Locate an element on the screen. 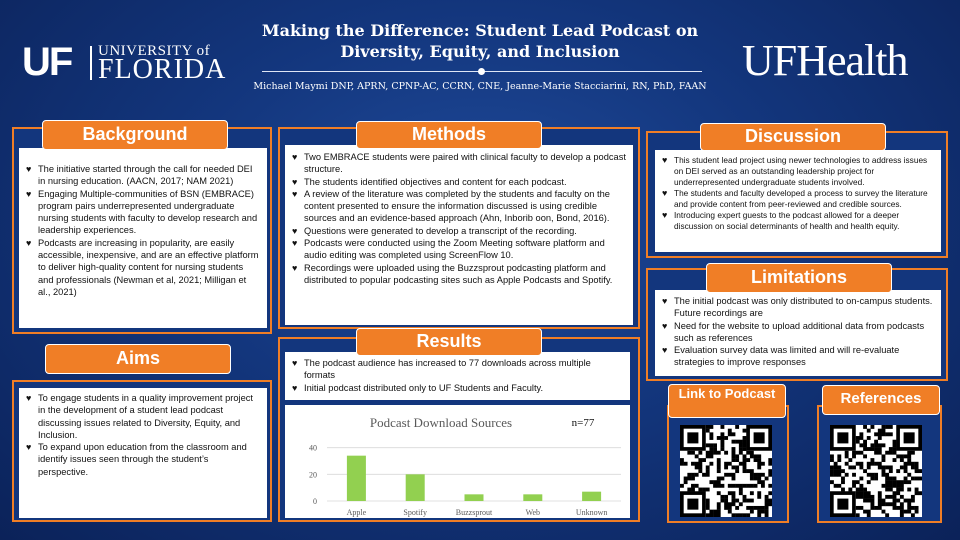 The image size is (960, 540). references-qr-code is located at coordinates (876, 471).